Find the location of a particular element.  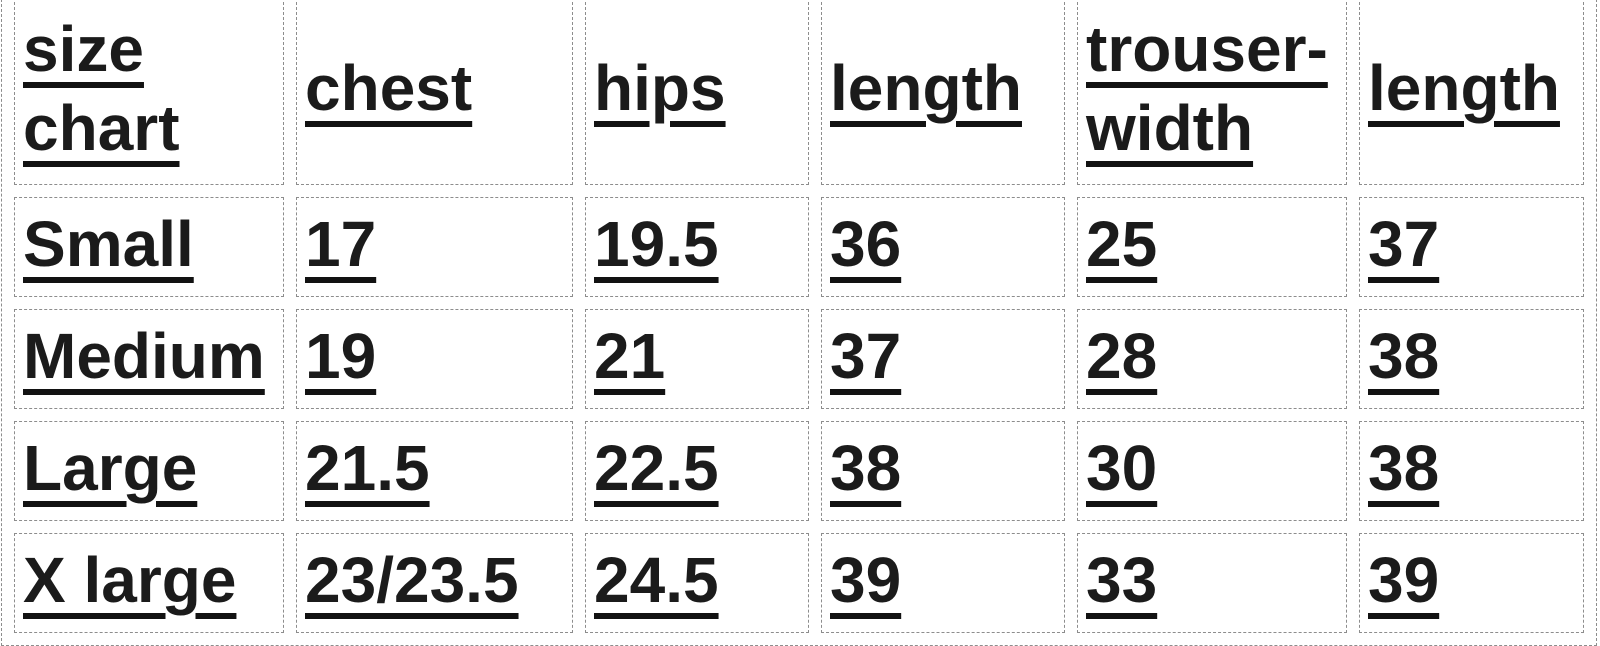

header-cell-trouser-width: trouser-width is located at coordinates (1212, 92).